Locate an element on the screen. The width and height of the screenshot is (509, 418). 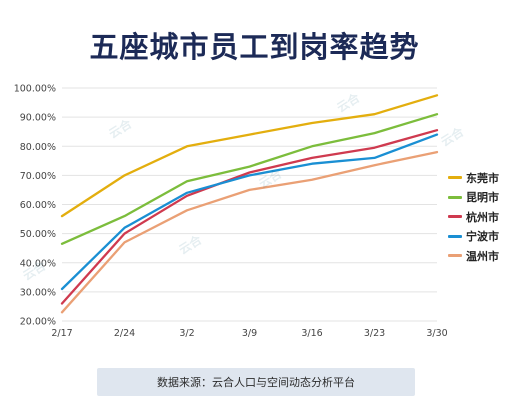
y-tick-label: 50.00% is located at coordinates (38, 234).